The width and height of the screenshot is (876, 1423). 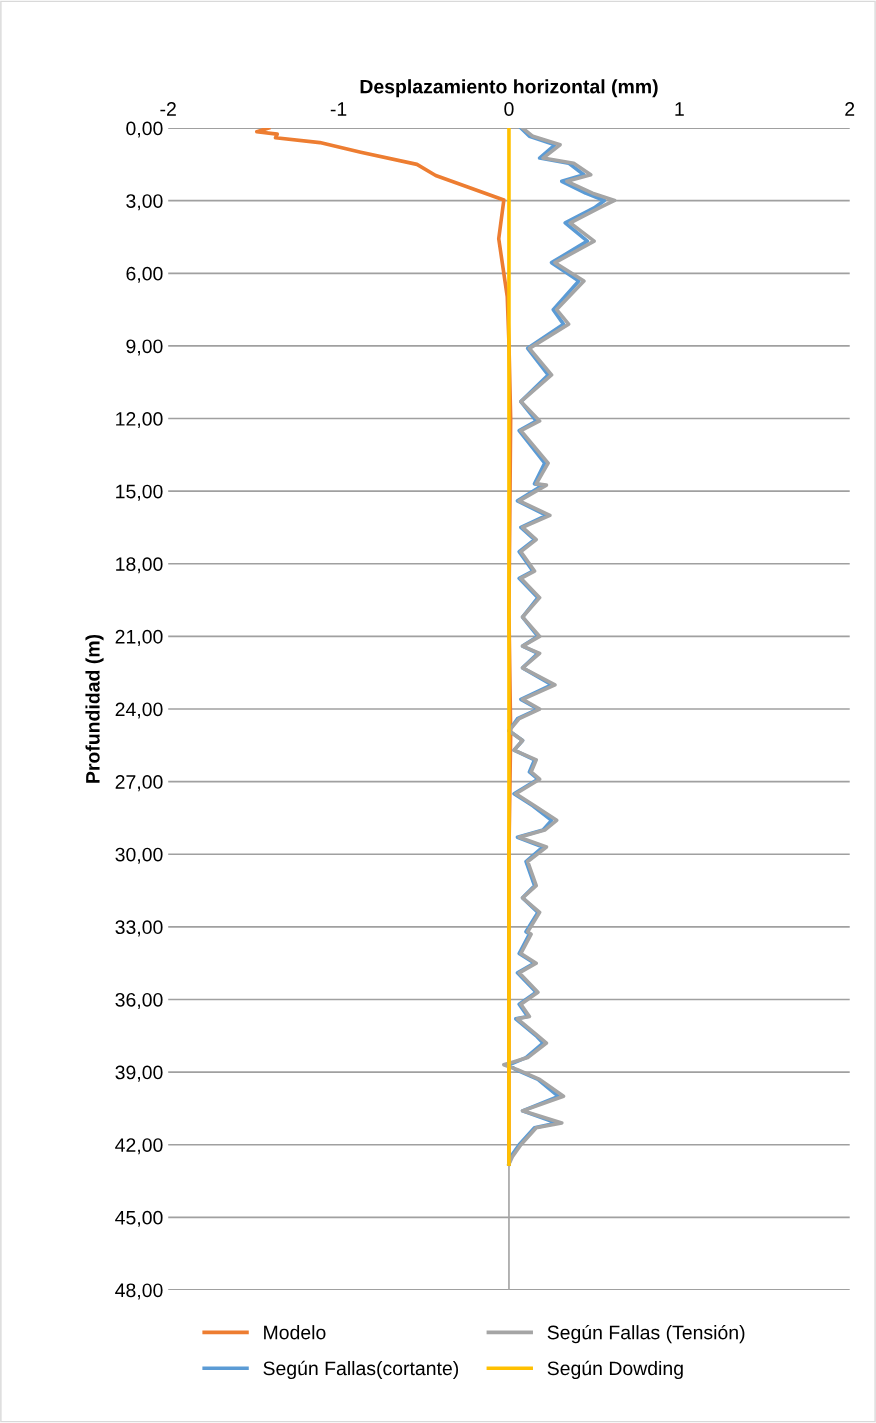 What do you see at coordinates (338, 109) in the screenshot?
I see `x-tick-label: -1` at bounding box center [338, 109].